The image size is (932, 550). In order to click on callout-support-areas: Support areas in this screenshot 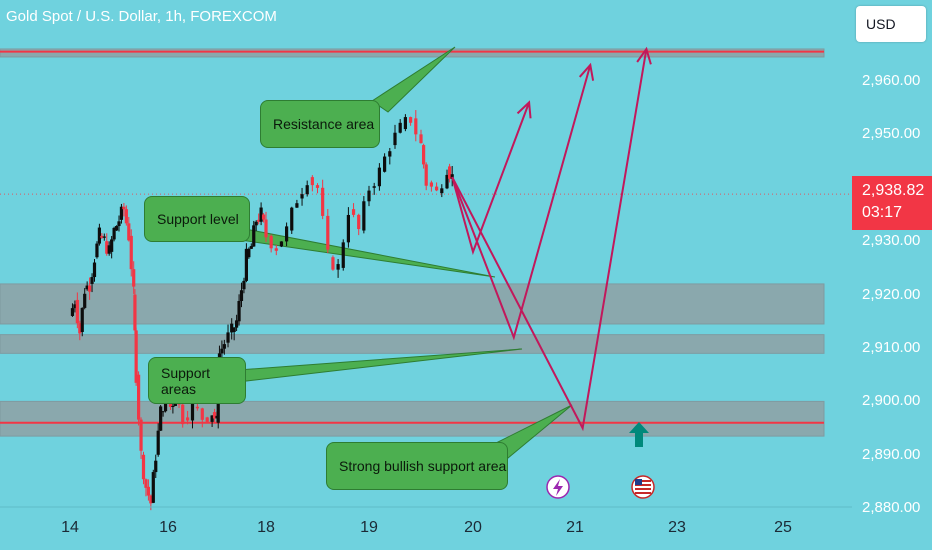, I will do `click(197, 380)`.